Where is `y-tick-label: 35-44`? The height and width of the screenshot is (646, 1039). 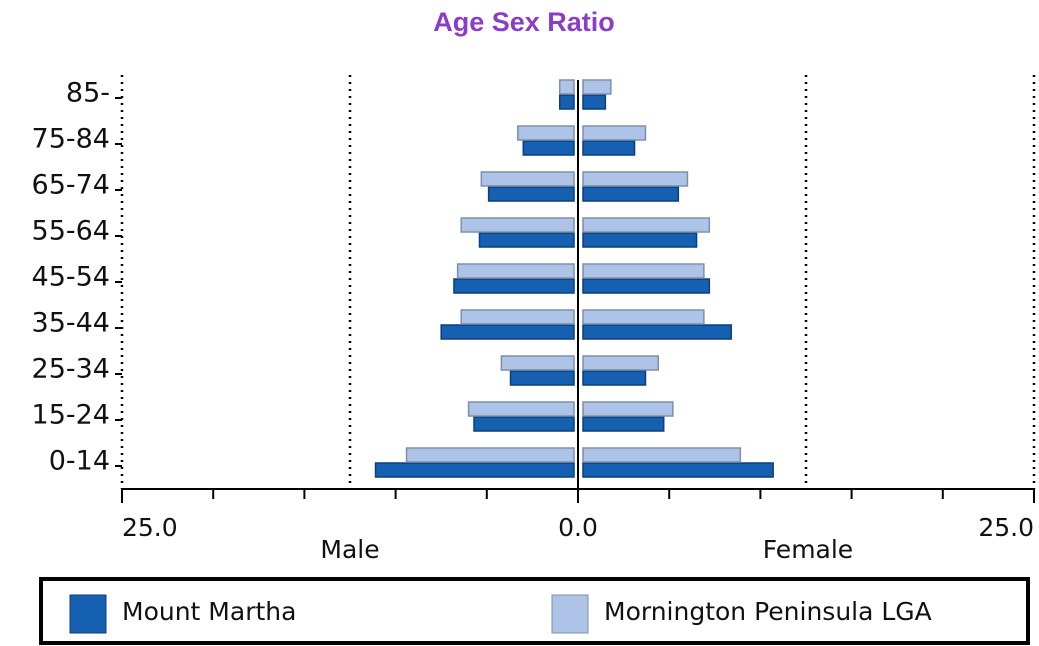 y-tick-label: 35-44 is located at coordinates (71, 323).